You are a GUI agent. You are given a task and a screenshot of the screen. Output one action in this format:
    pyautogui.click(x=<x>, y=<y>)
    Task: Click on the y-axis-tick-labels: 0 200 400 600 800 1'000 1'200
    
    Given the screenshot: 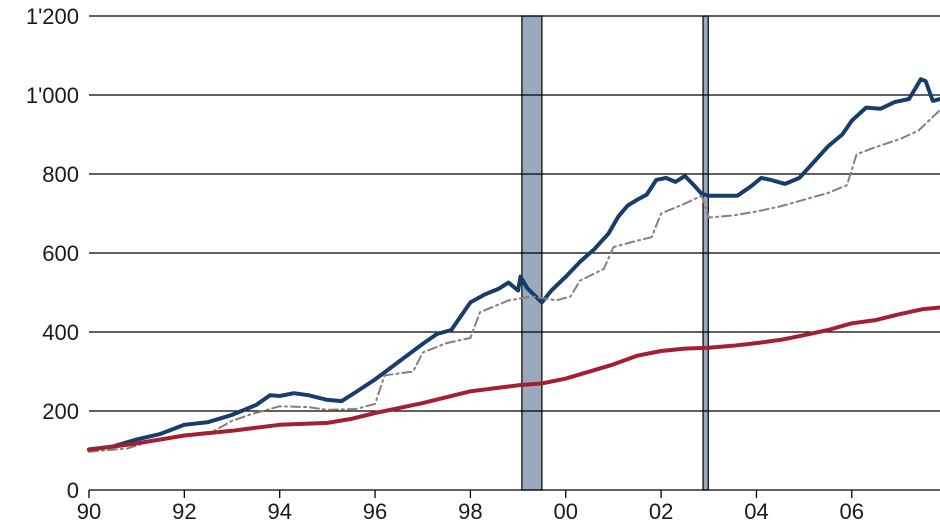 What is the action you would take?
    pyautogui.click(x=52, y=253)
    